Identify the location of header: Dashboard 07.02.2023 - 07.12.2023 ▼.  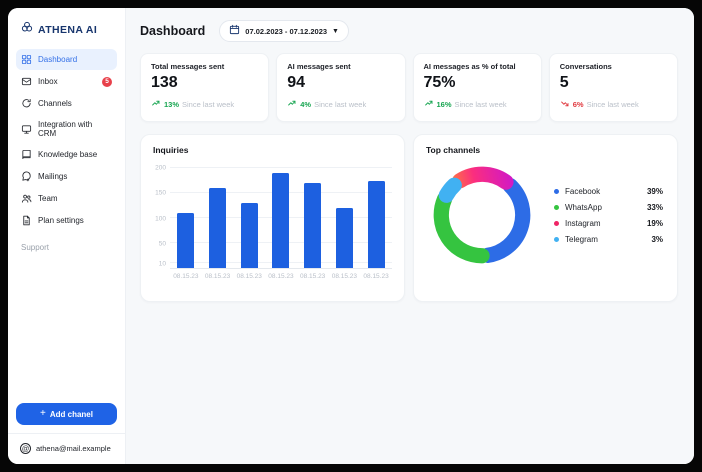
(409, 31).